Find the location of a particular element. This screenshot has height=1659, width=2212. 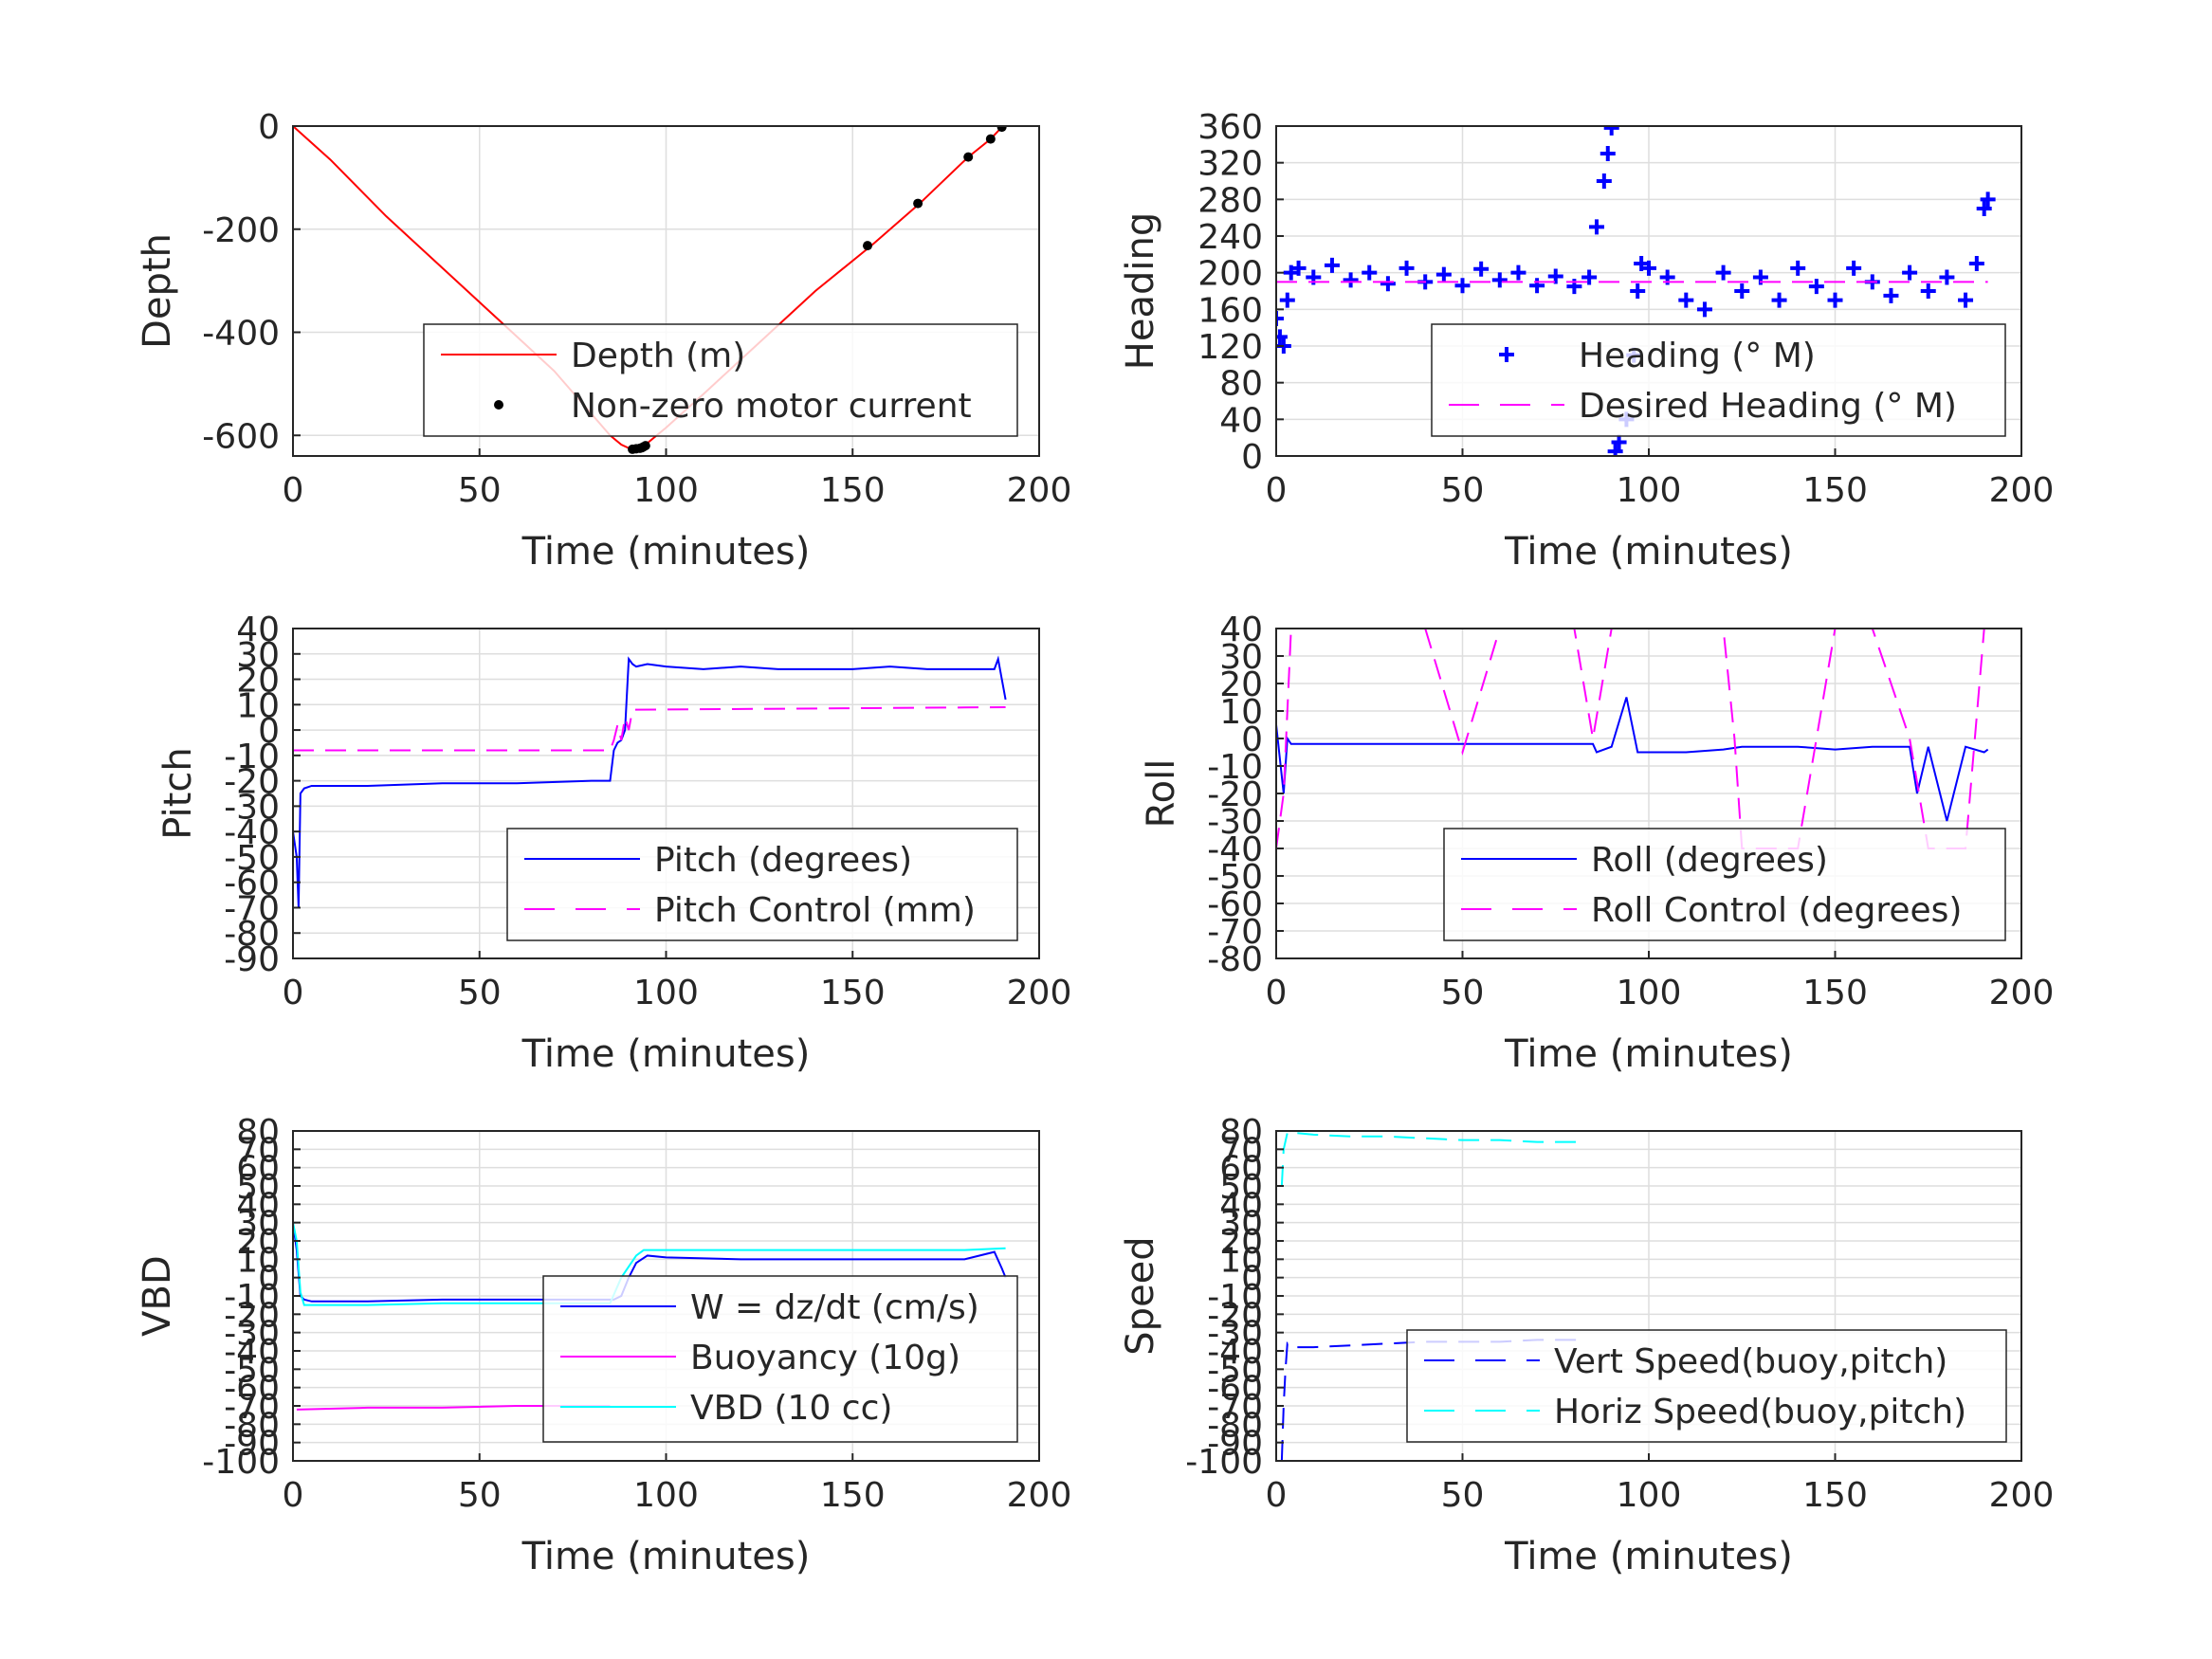

y-tick-label: -50 is located at coordinates (1235, 1370).